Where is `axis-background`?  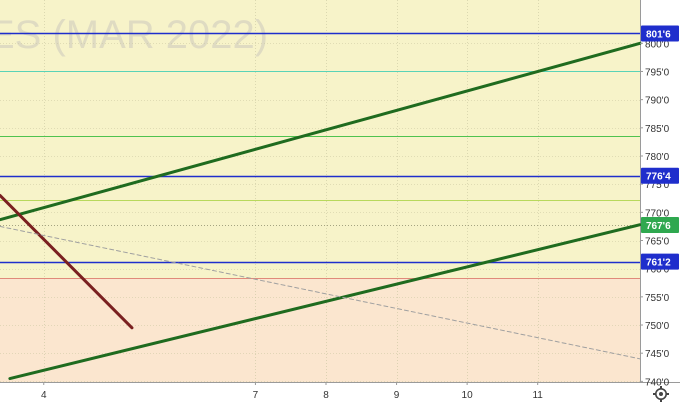 axis-background is located at coordinates (660, 191).